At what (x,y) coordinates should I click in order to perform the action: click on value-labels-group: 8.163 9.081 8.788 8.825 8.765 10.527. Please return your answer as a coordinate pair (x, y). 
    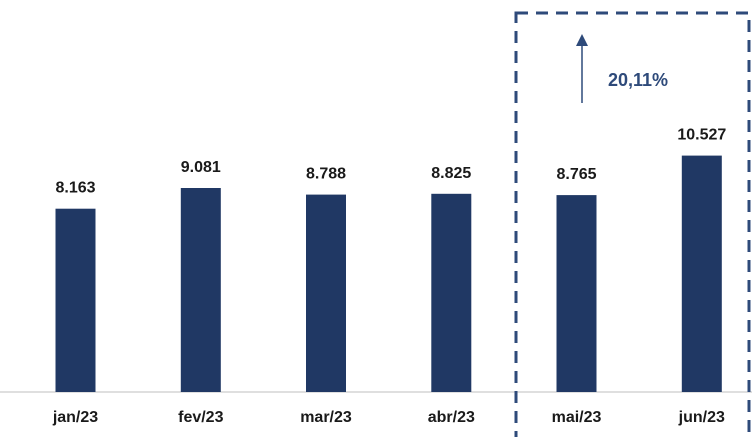
    Looking at the image, I should click on (390, 162).